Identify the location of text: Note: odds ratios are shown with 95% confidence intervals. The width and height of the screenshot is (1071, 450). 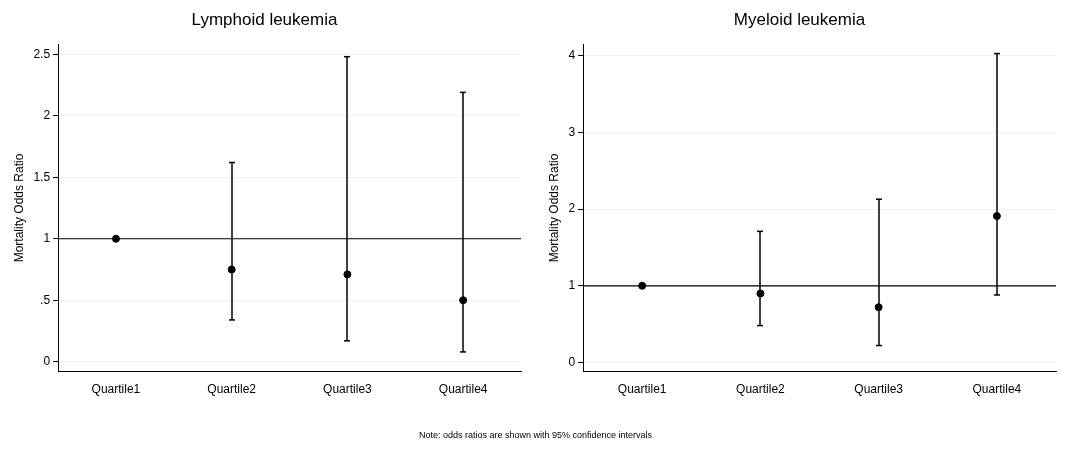
(535, 435).